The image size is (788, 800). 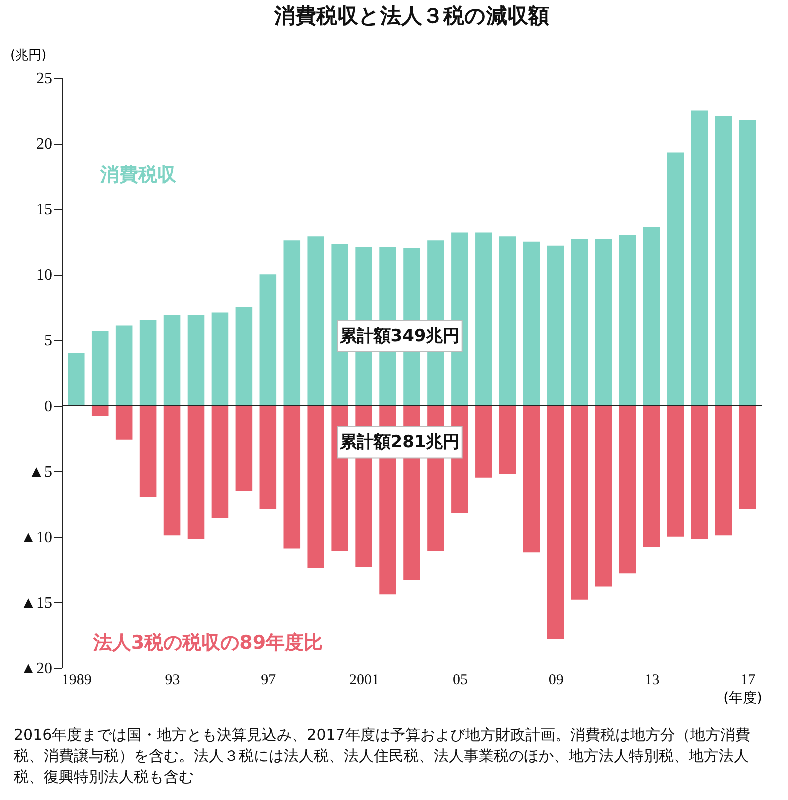 I want to click on annotation: 累計額349兆円, so click(x=399, y=336).